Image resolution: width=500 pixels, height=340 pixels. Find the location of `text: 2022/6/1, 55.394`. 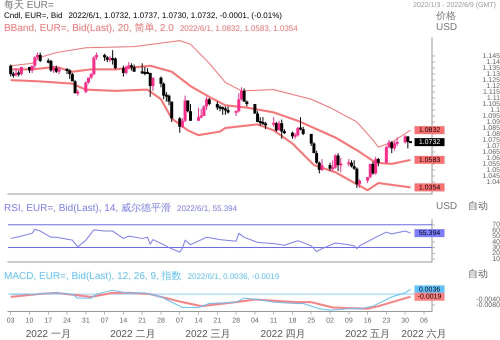

text: 2022/6/1, 55.394 is located at coordinates (207, 208).